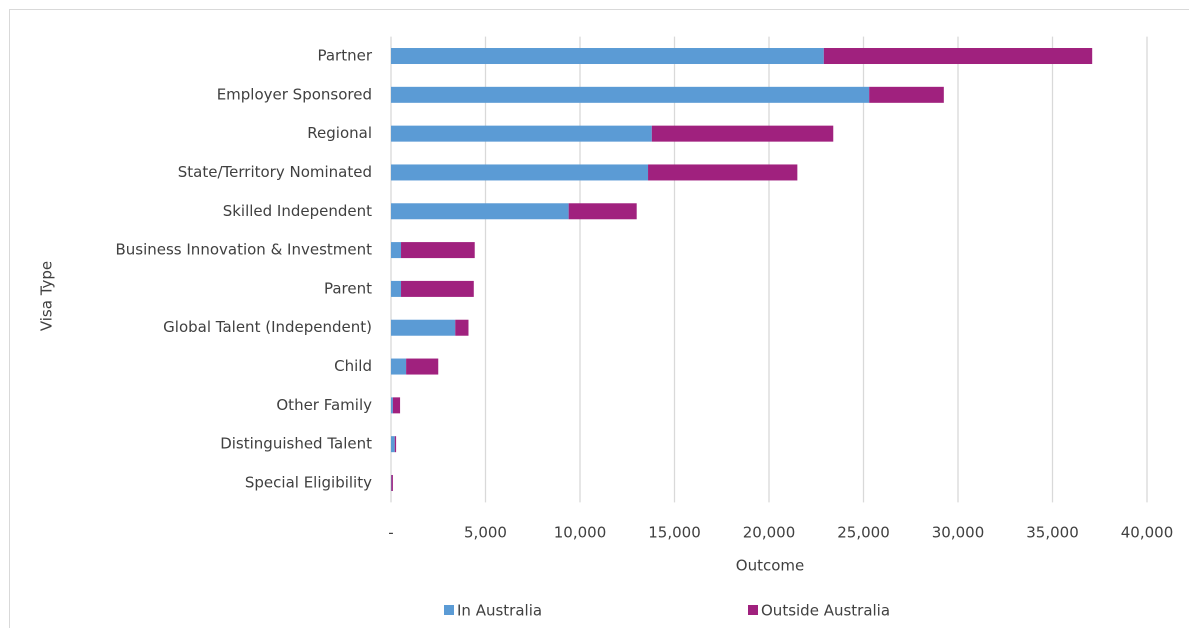  Describe the element at coordinates (1052, 533) in the screenshot. I see `x-tick-label: 35,000` at that location.